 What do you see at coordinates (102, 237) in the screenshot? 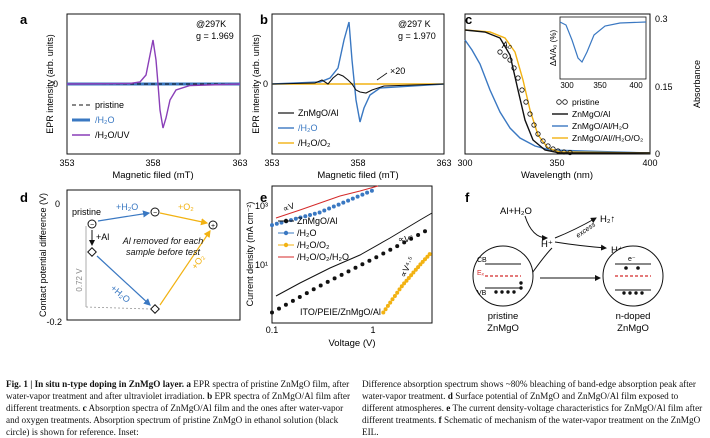
I see `panel-d-al-label: +Al` at bounding box center [102, 237].